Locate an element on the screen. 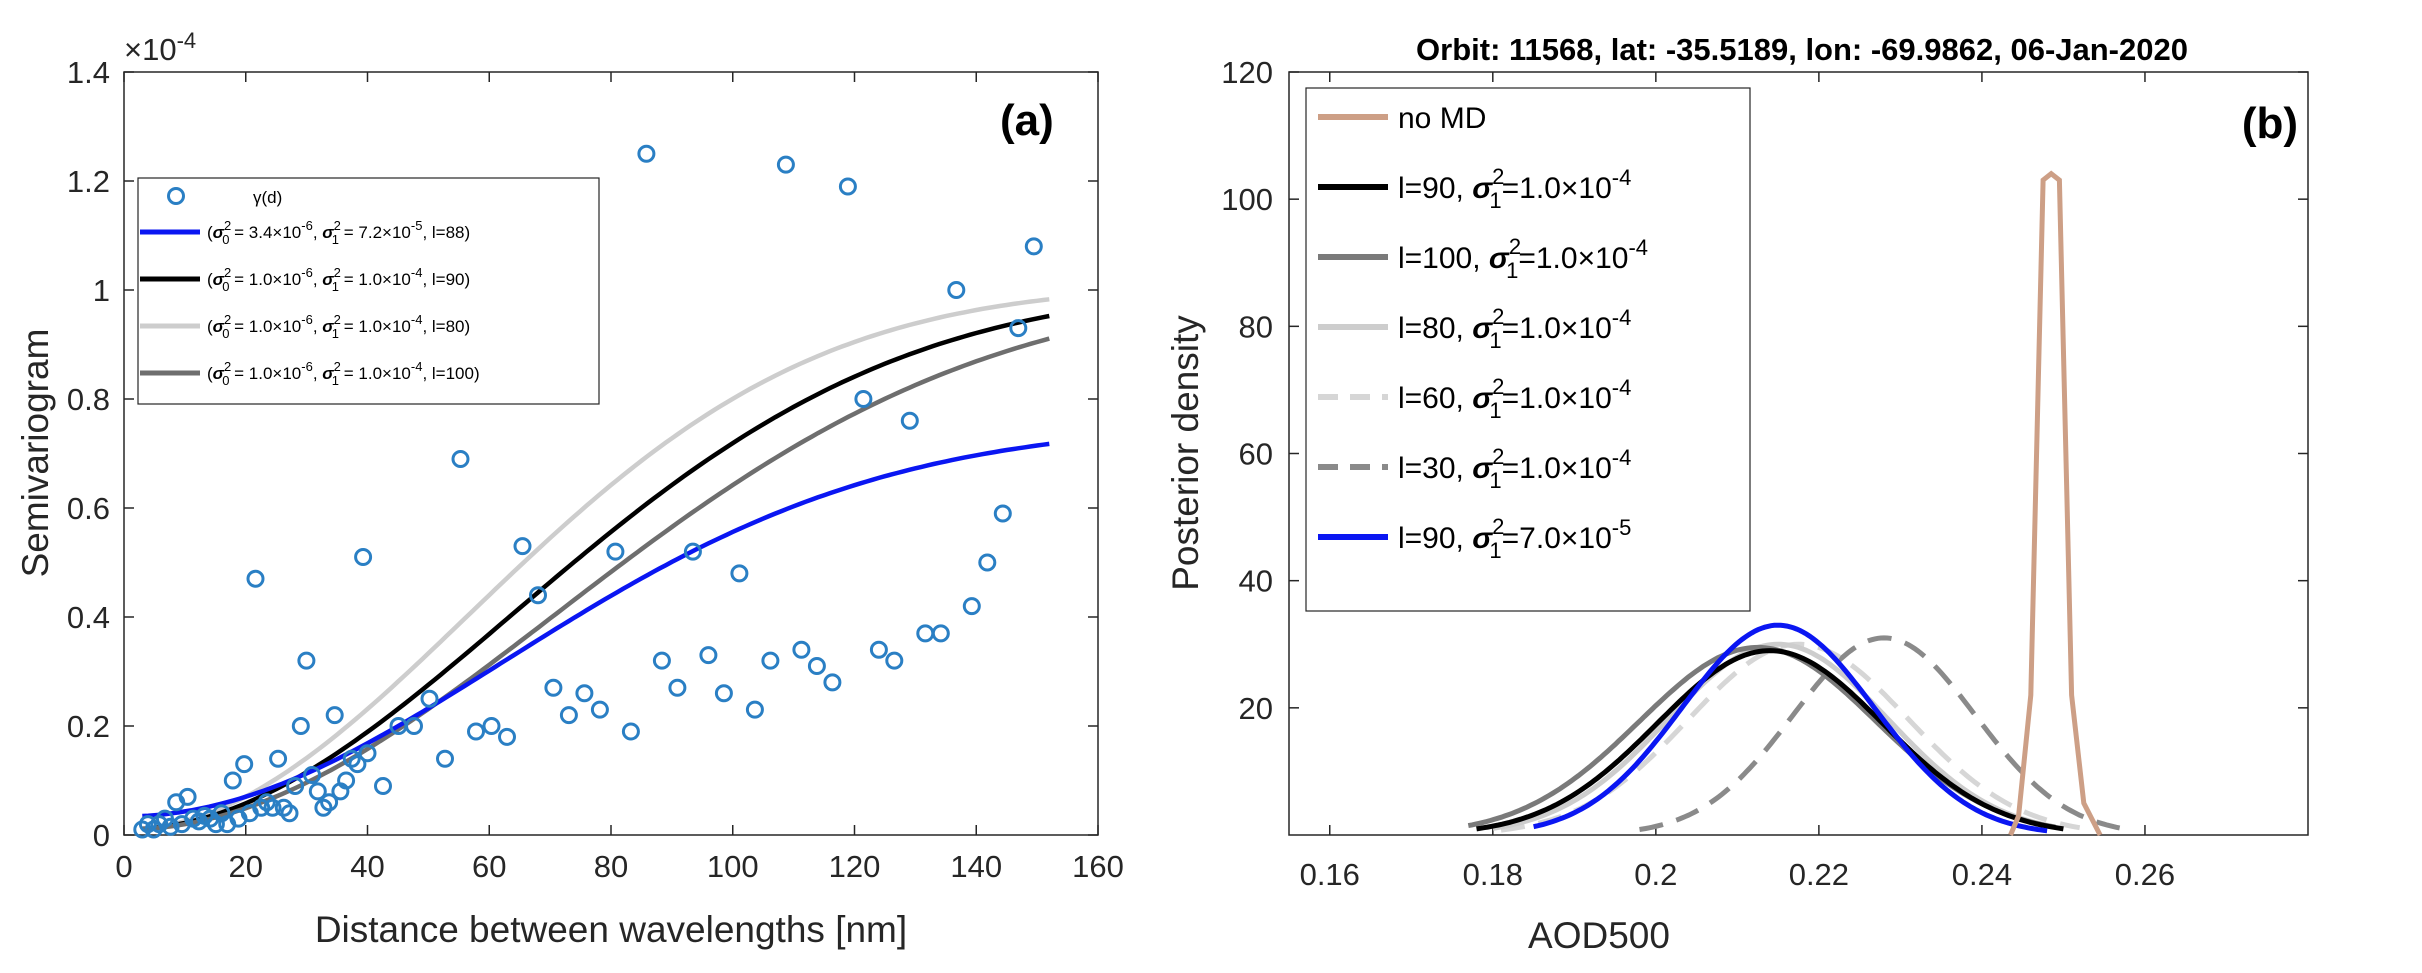 This screenshot has width=2422, height=973. x-tick-label: 140 is located at coordinates (976, 866).